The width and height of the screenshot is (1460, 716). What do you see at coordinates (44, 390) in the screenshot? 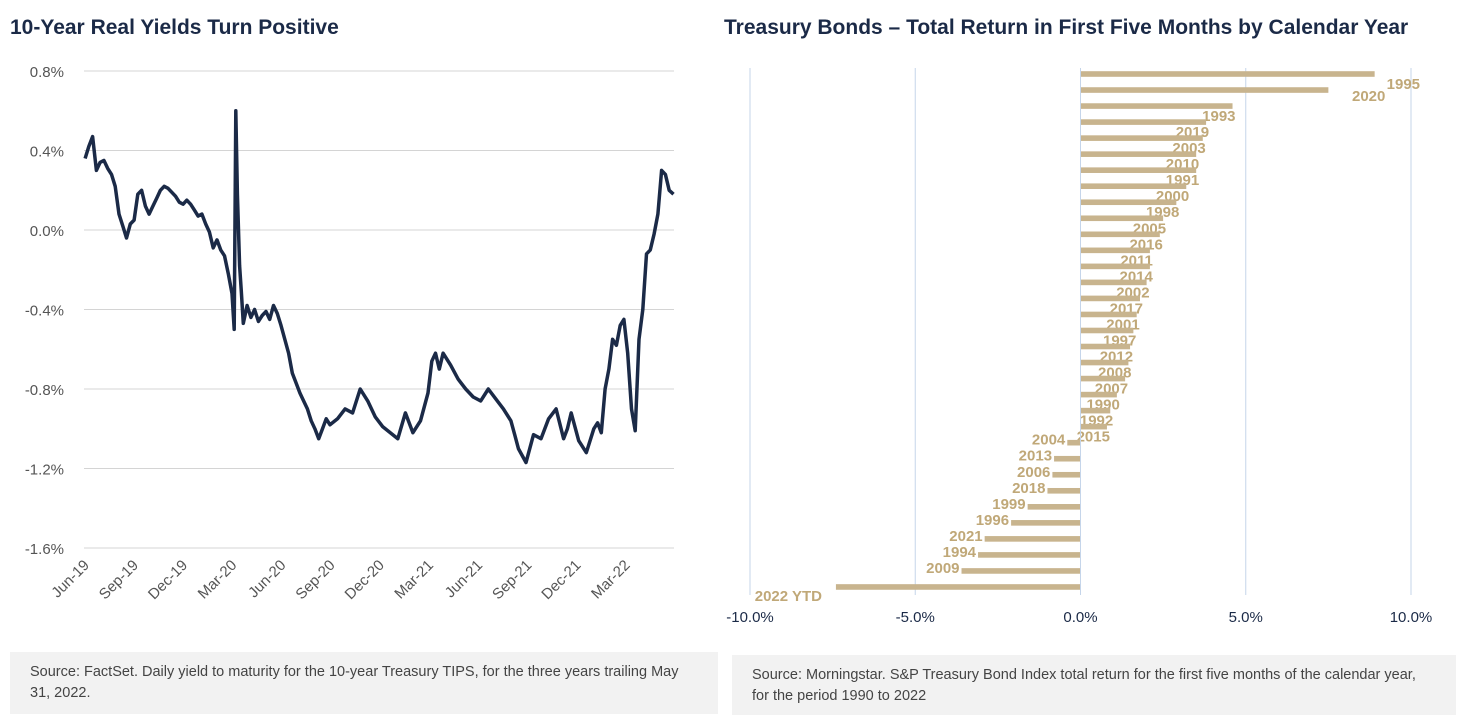
I see `y-tick-label: -0.8%` at bounding box center [44, 390].